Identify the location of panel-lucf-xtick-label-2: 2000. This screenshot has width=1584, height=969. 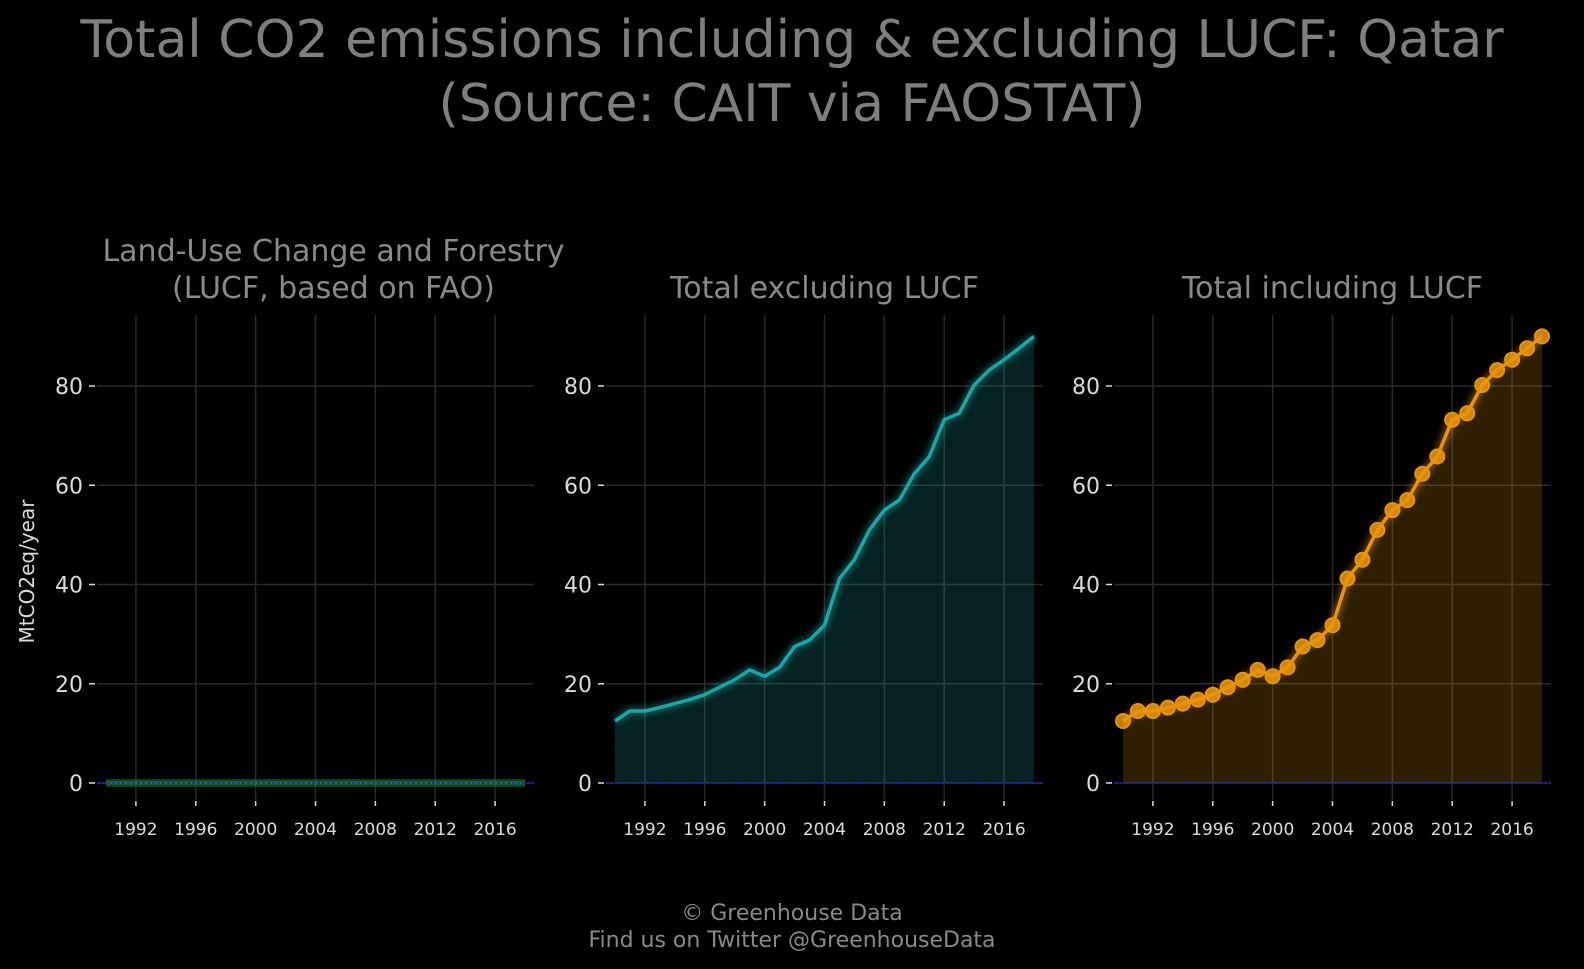
(255, 830).